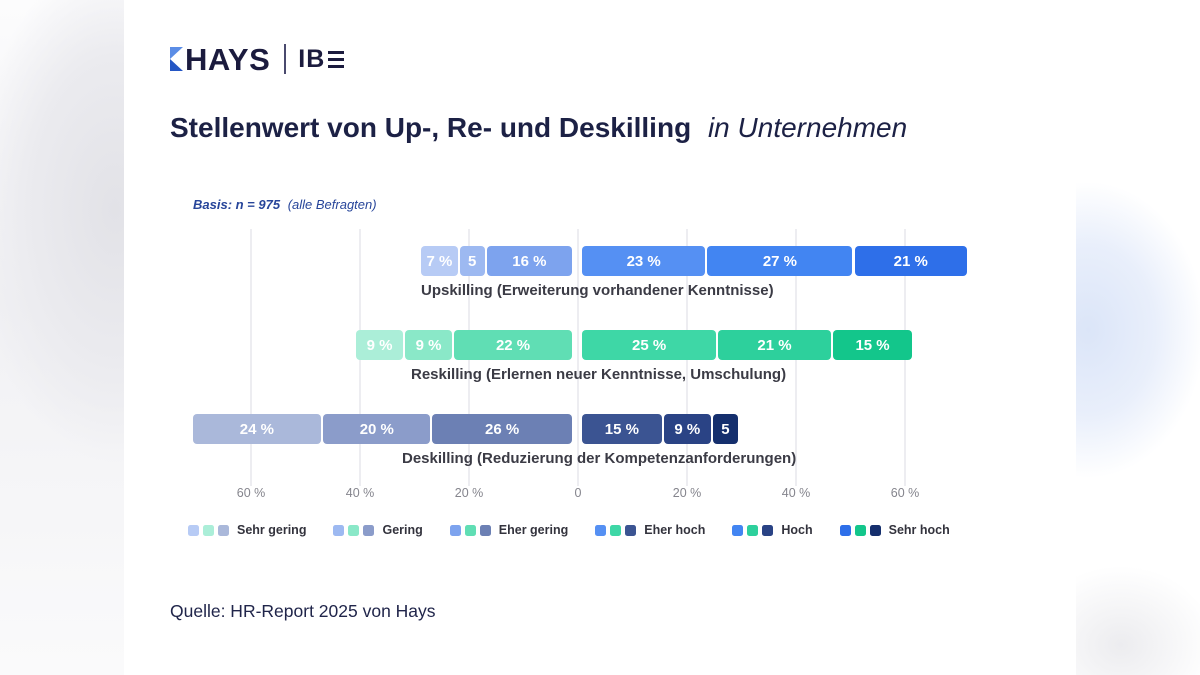 Image resolution: width=1200 pixels, height=675 pixels. What do you see at coordinates (378, 530) in the screenshot?
I see `legend-item-gering: Gering` at bounding box center [378, 530].